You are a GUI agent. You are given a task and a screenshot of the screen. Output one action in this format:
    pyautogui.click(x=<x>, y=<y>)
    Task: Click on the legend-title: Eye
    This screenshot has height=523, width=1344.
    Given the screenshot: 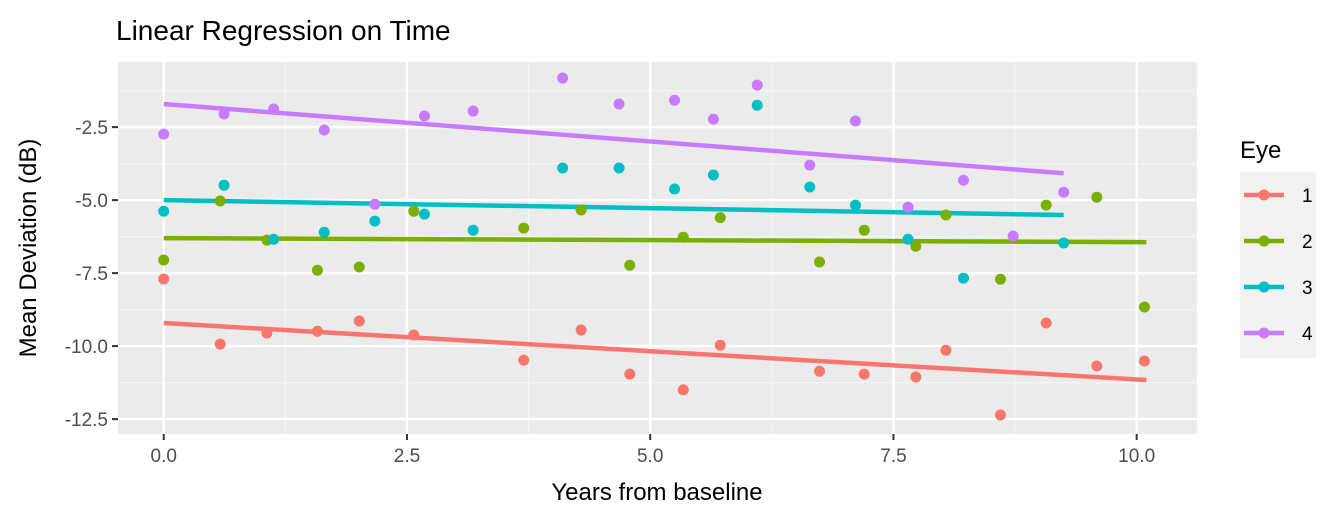 What is the action you would take?
    pyautogui.click(x=1260, y=150)
    